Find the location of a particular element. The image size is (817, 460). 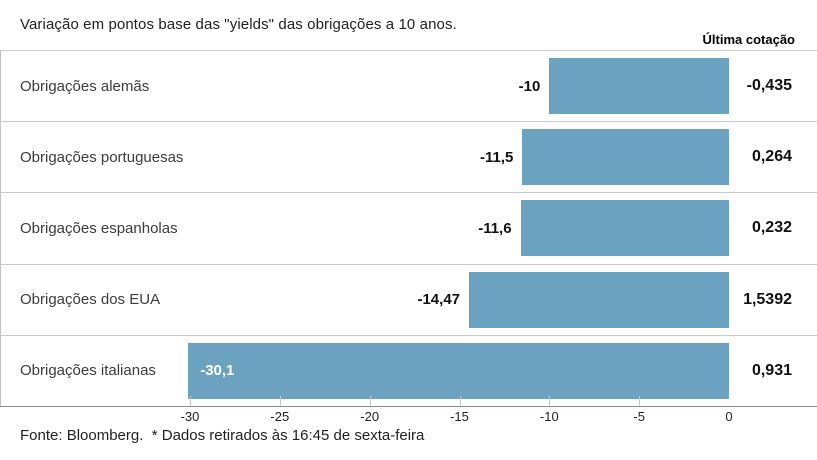

bond-label: Obrigações espanholas is located at coordinates (99, 228).